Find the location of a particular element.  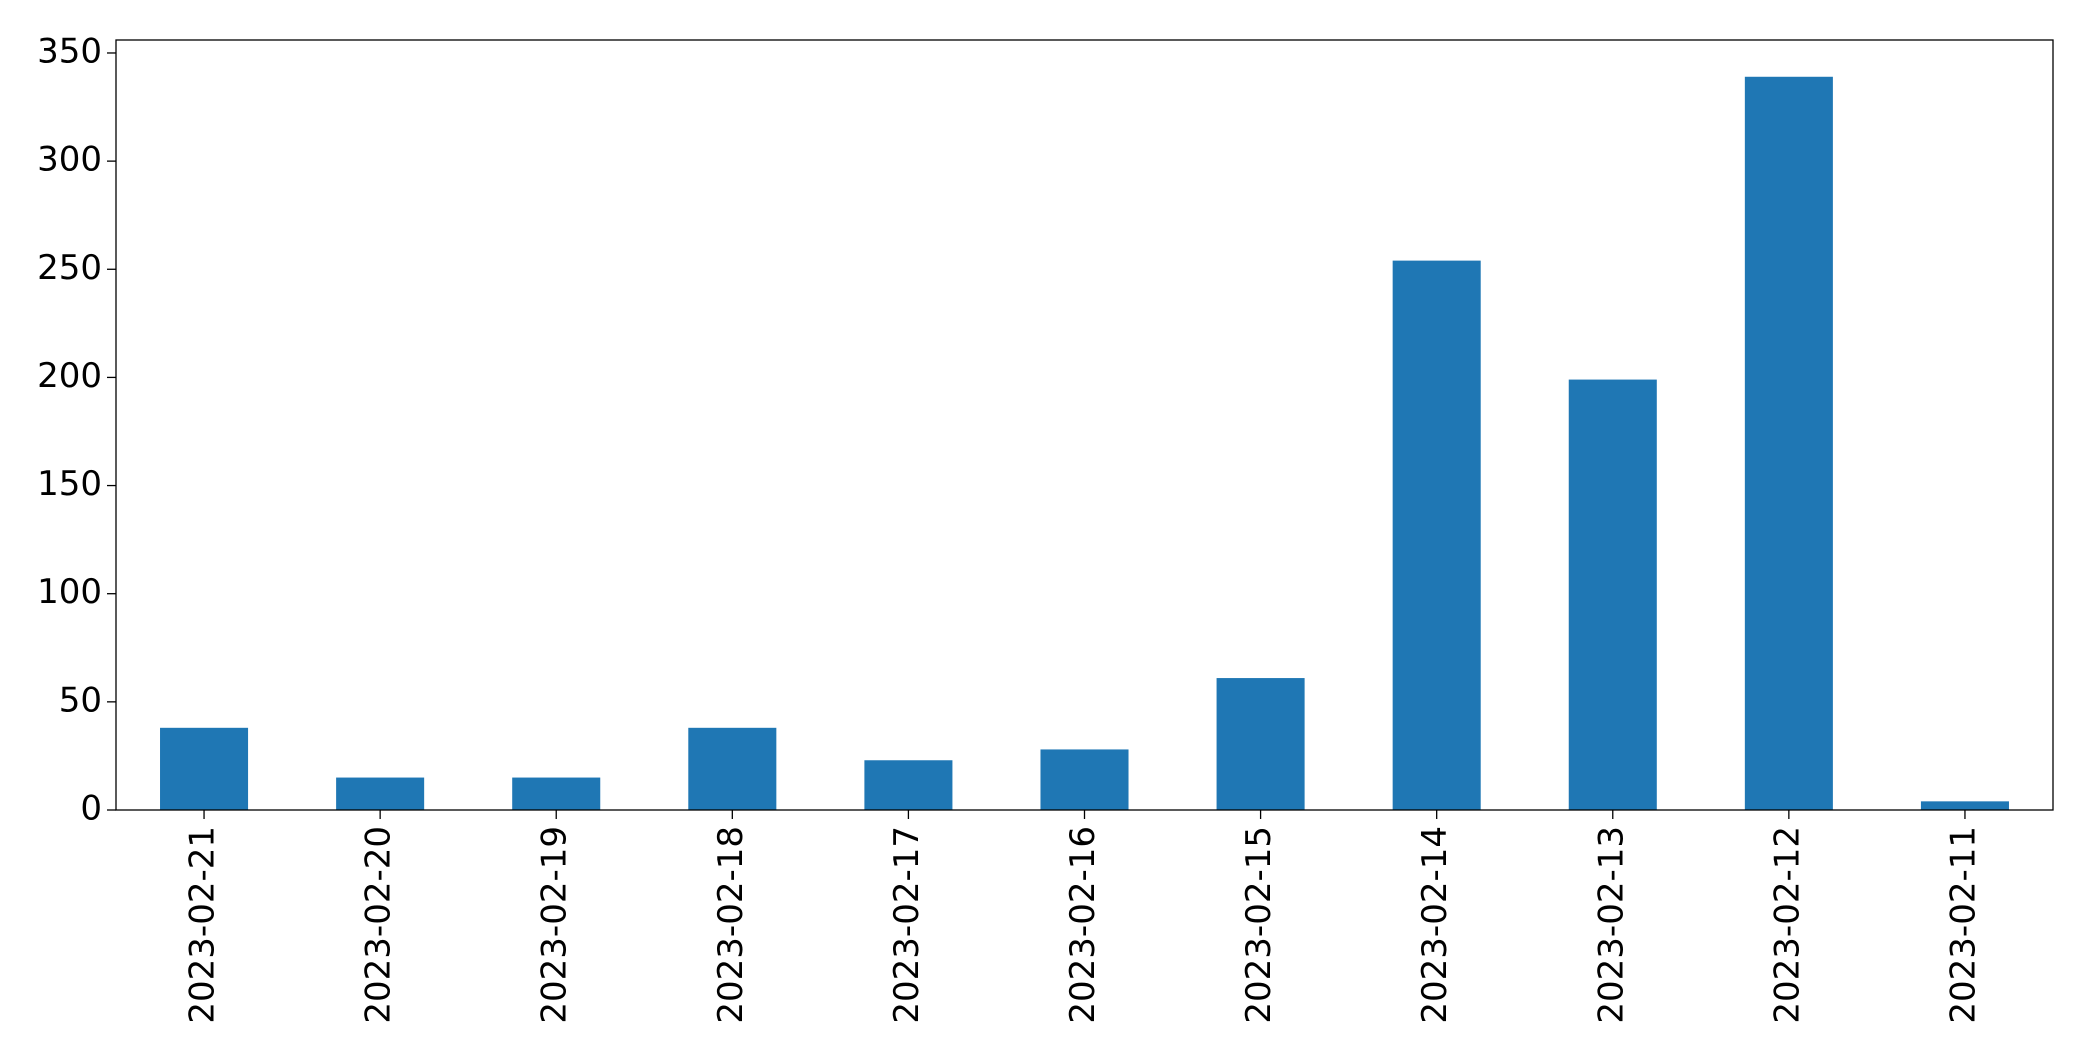

y-tick-label: 300 is located at coordinates (69, 160).